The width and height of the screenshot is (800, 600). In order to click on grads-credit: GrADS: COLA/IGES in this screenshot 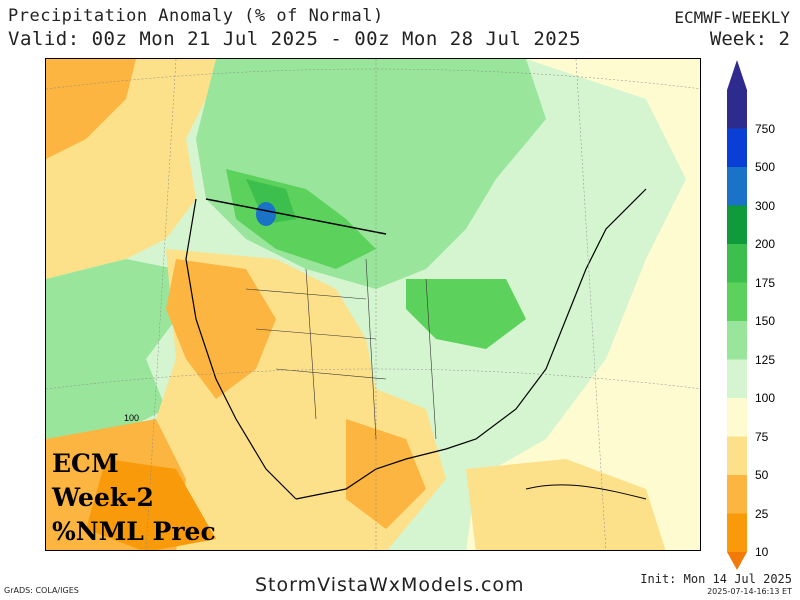, I will do `click(41, 590)`.